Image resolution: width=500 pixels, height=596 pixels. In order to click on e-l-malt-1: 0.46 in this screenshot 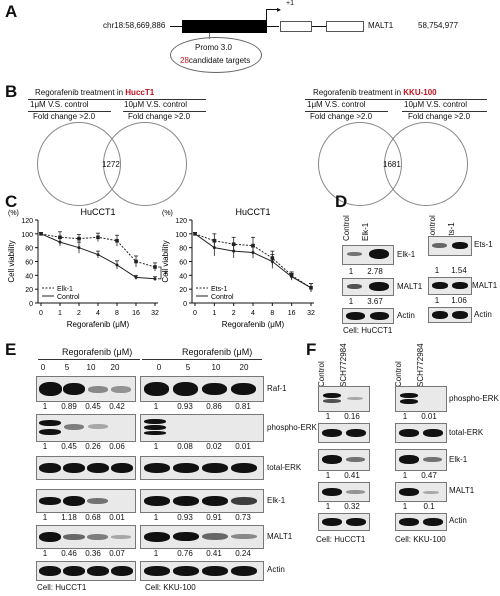, I will do `click(69, 553)`.